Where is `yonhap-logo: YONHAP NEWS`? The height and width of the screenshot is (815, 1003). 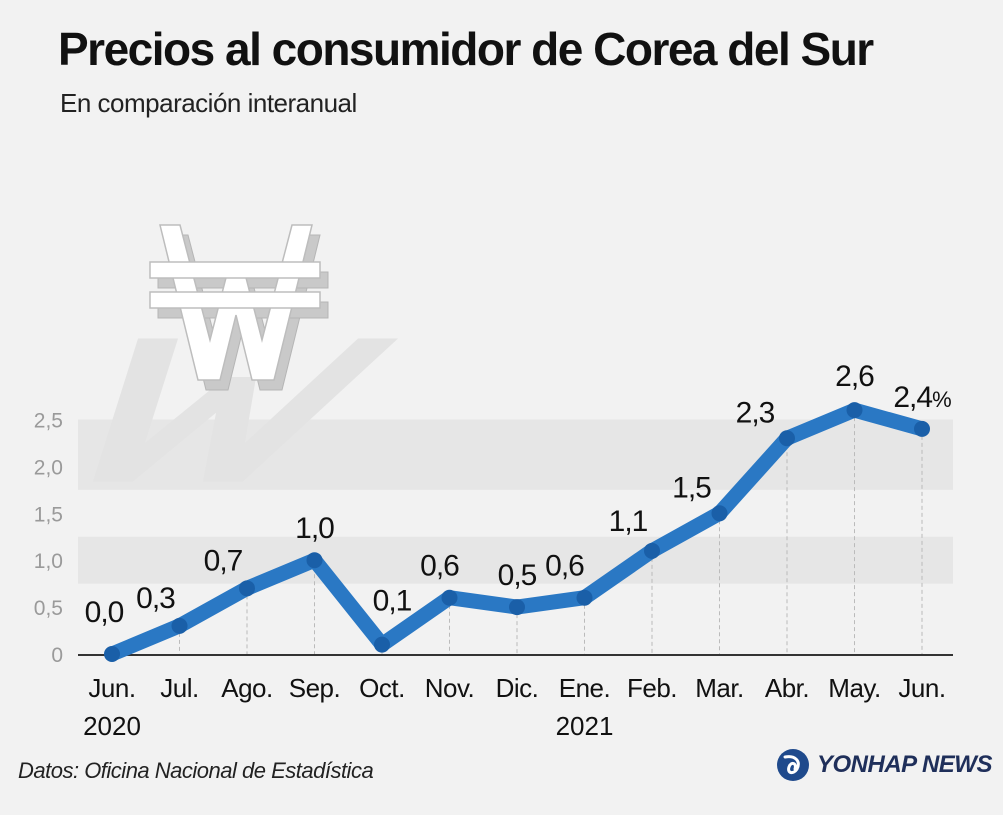 yonhap-logo: YONHAP NEWS is located at coordinates (883, 765).